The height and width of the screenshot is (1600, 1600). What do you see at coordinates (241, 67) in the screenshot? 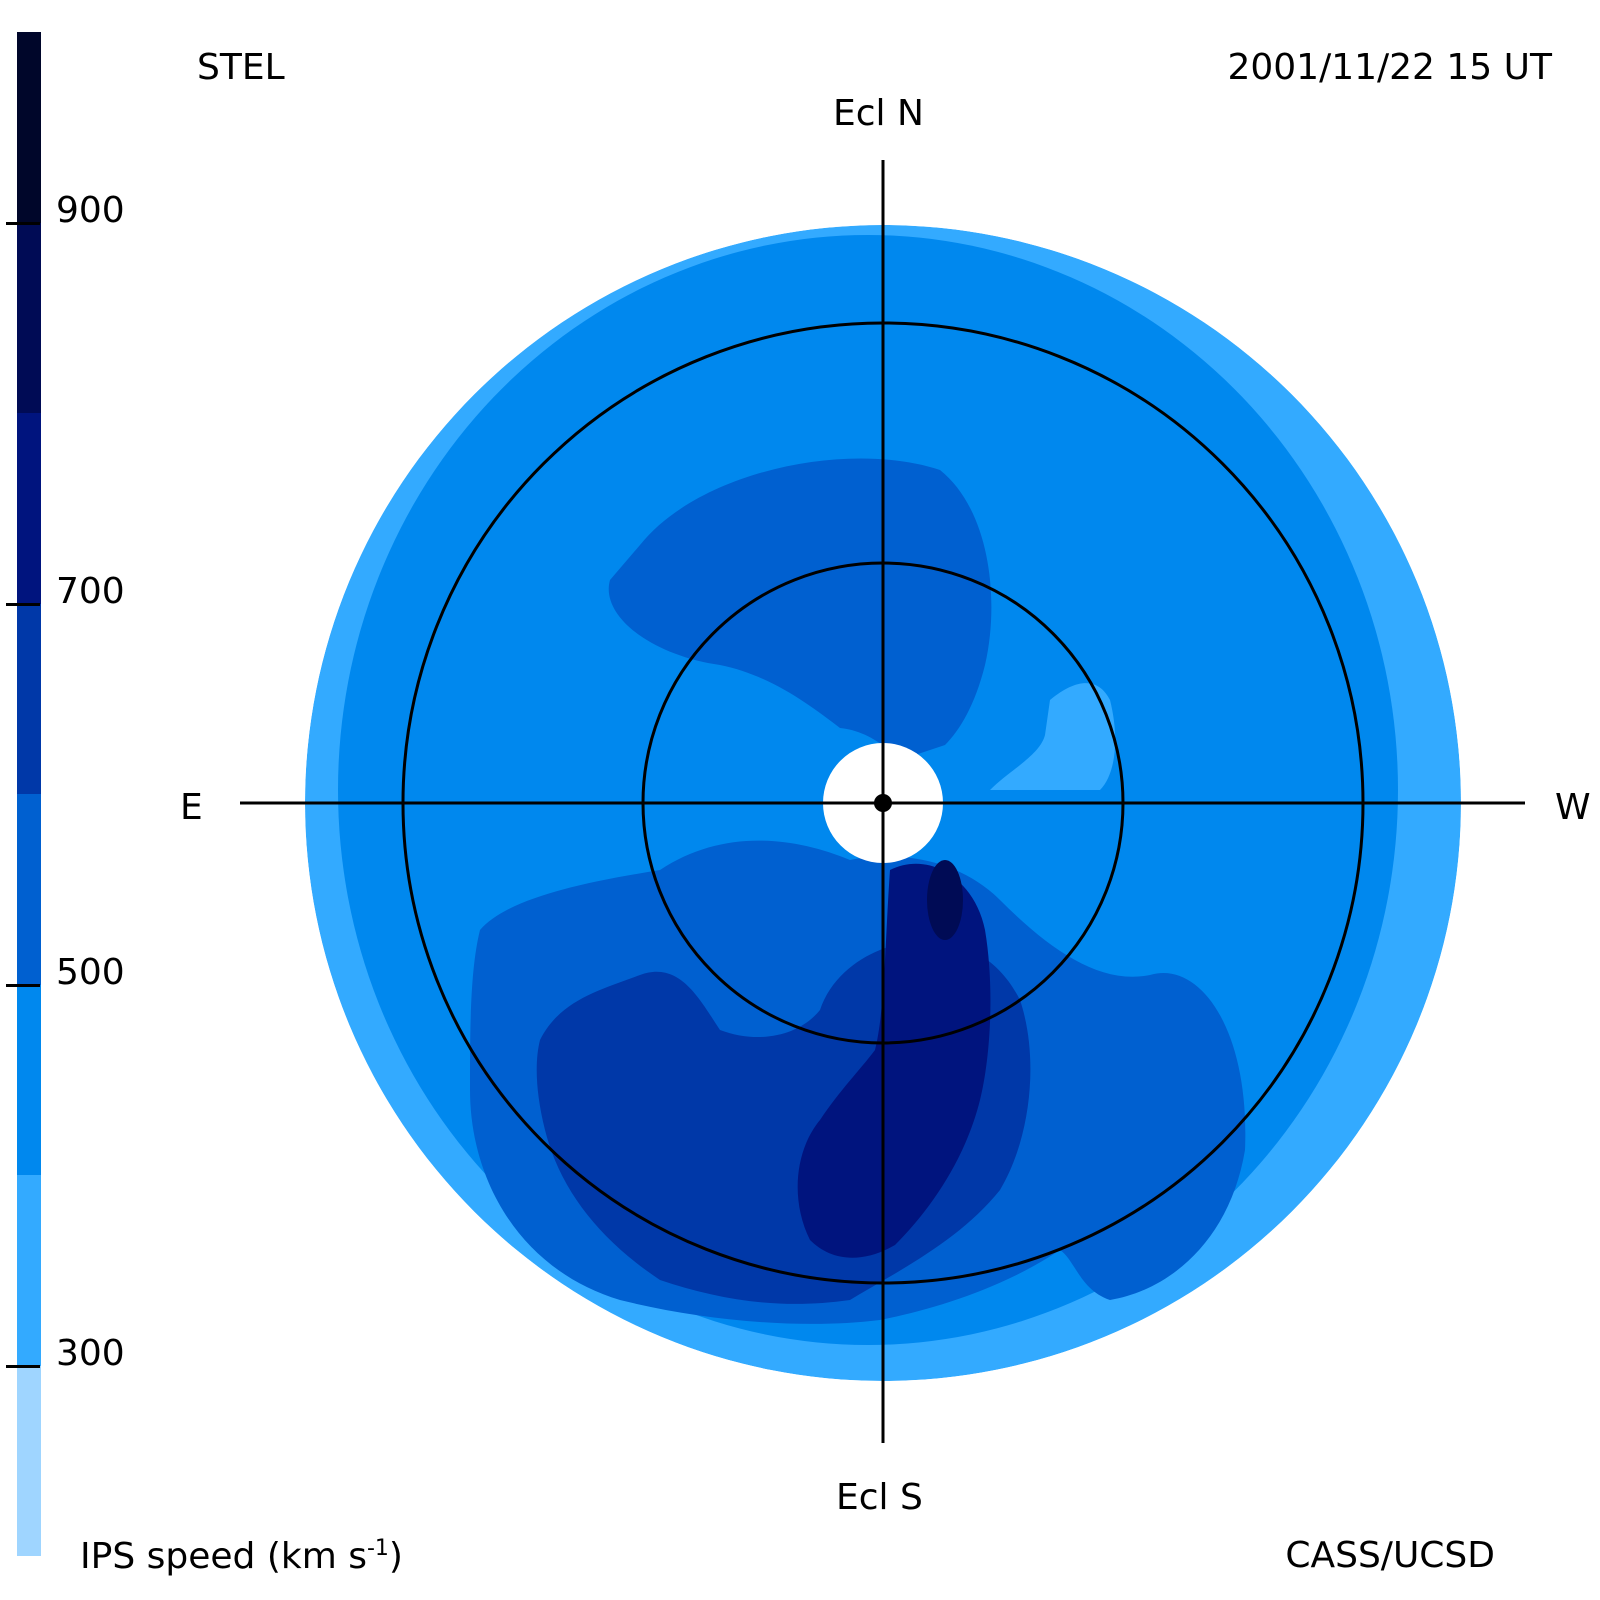
I see `observatory-label: STEL` at bounding box center [241, 67].